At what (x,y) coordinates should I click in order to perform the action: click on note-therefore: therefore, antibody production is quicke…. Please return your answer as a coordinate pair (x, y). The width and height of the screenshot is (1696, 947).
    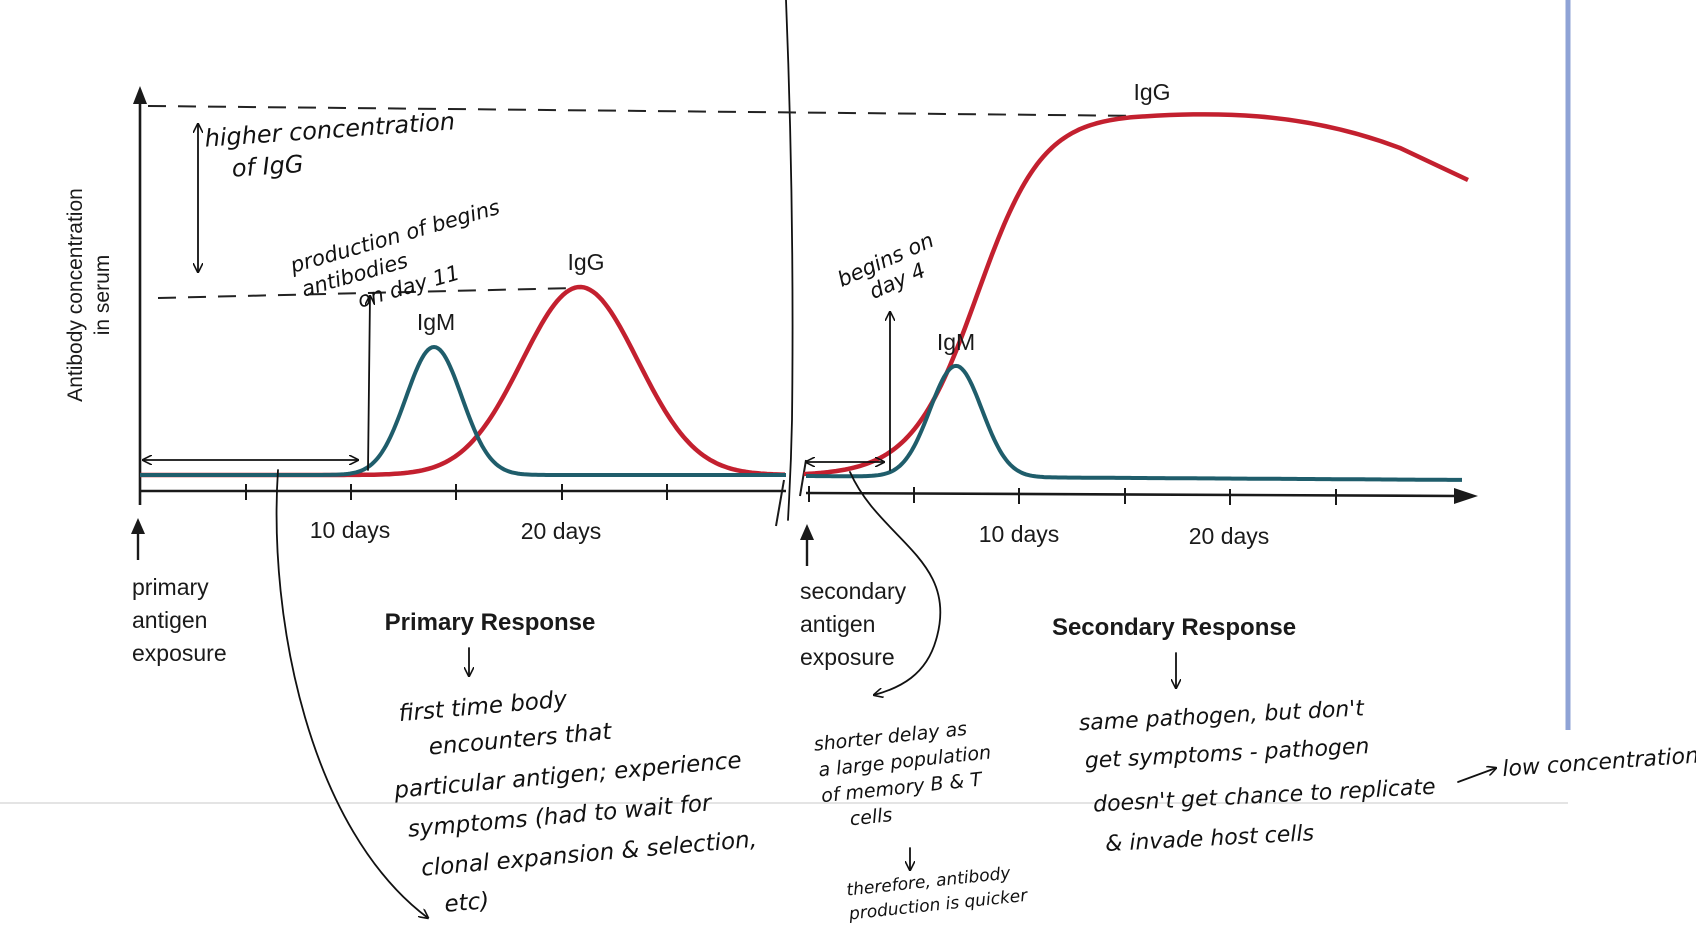
    Looking at the image, I should click on (938, 893).